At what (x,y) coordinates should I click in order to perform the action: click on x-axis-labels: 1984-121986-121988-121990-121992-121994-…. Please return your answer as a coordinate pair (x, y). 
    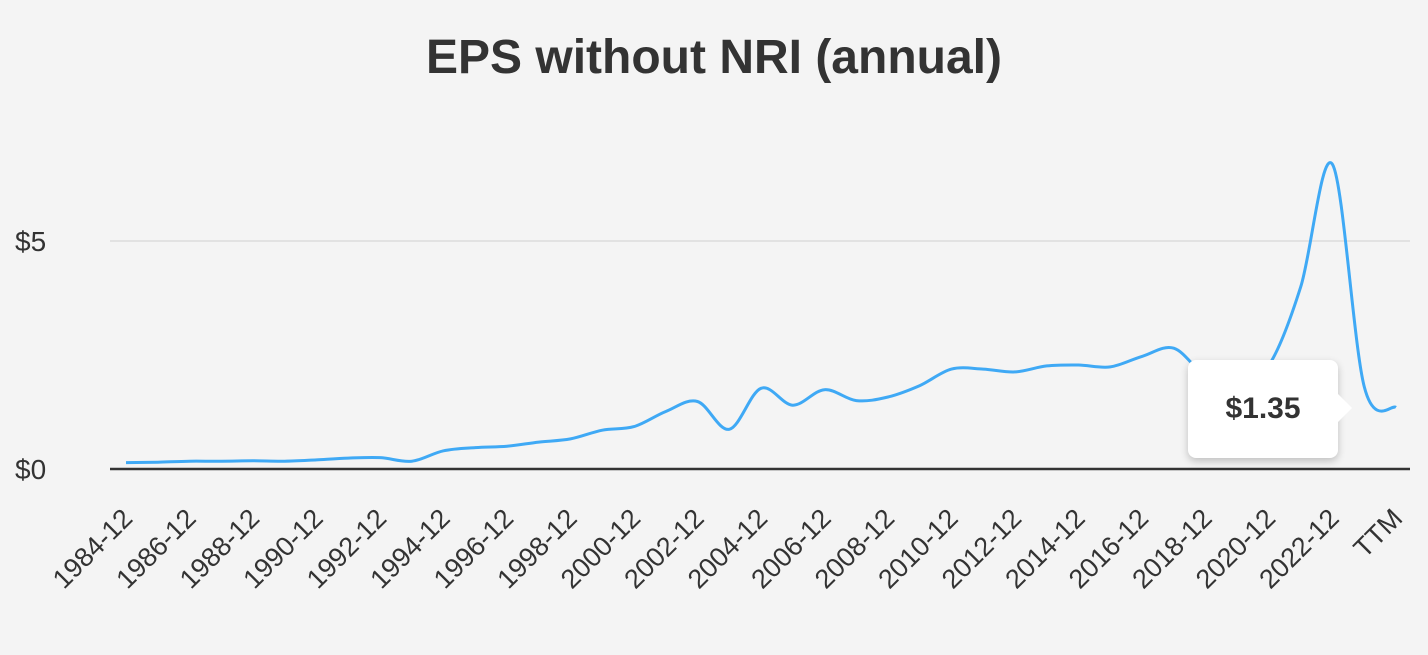
    Looking at the image, I should click on (727, 548).